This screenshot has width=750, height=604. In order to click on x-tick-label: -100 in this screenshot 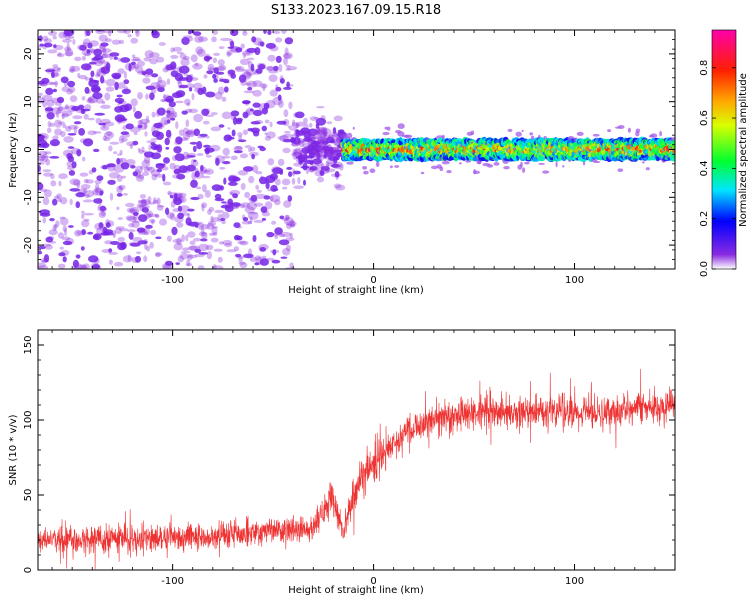, I will do `click(172, 280)`.